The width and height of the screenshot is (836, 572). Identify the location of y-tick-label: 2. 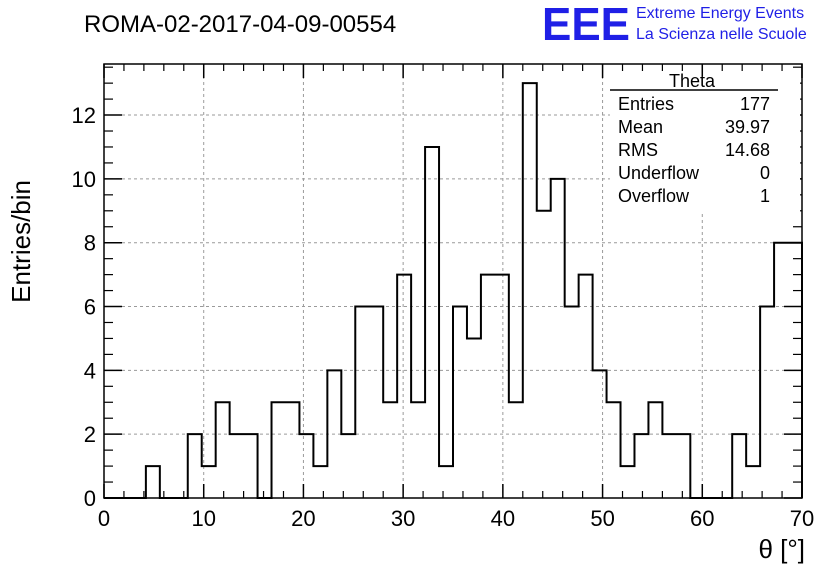
(90, 434).